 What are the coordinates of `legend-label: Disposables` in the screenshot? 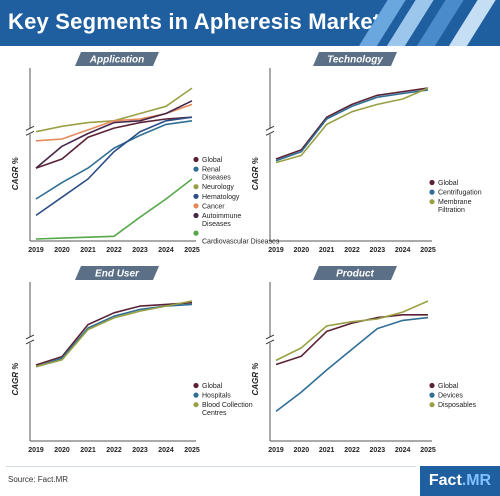 It's located at (457, 405).